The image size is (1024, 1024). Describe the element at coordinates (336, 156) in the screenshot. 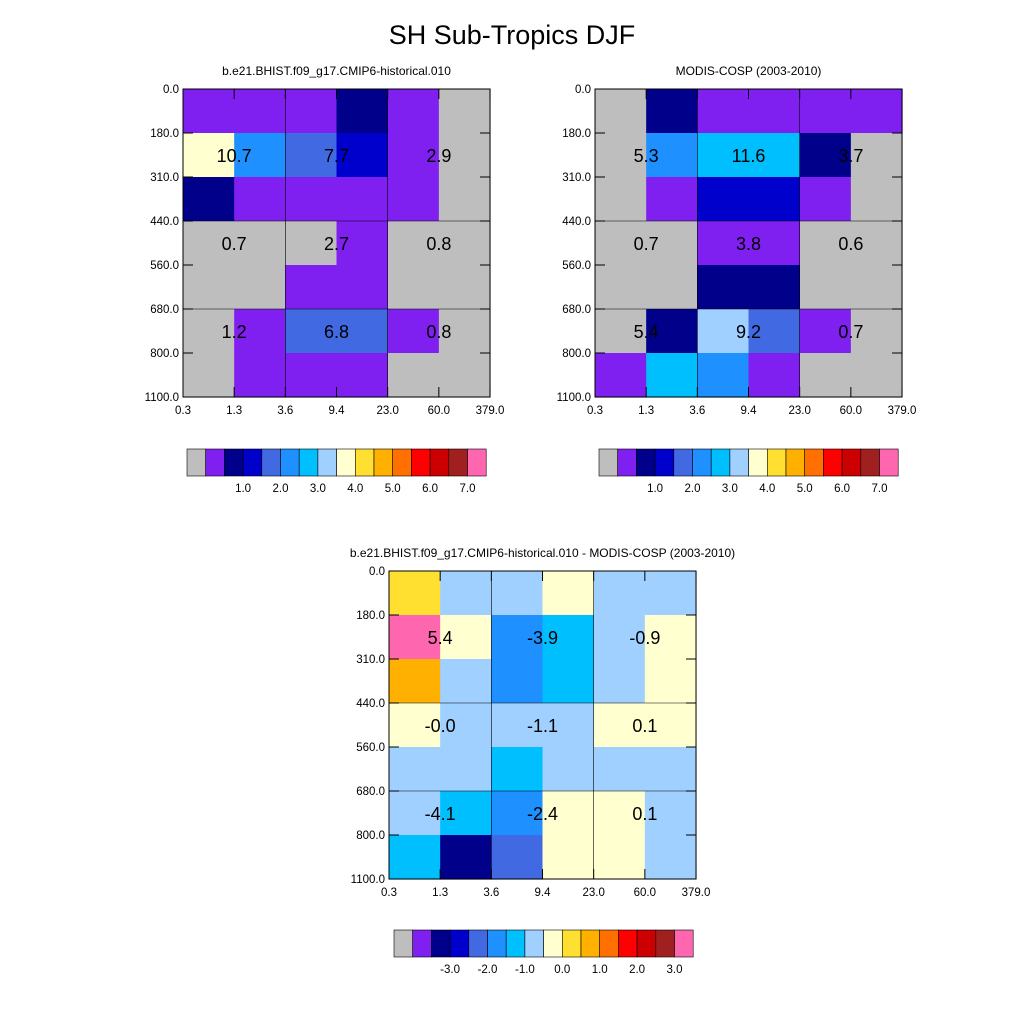

I see `block-value-label: 7.7` at that location.